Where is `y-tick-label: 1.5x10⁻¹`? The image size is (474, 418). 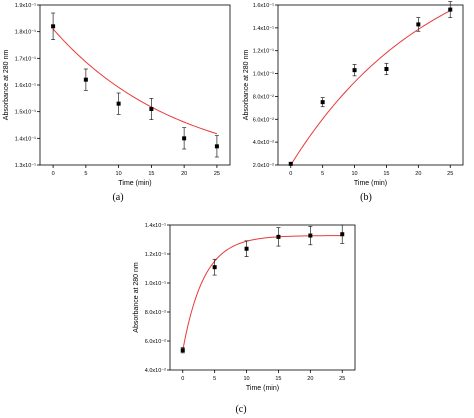 y-tick-label: 1.5x10⁻¹ is located at coordinates (25, 113).